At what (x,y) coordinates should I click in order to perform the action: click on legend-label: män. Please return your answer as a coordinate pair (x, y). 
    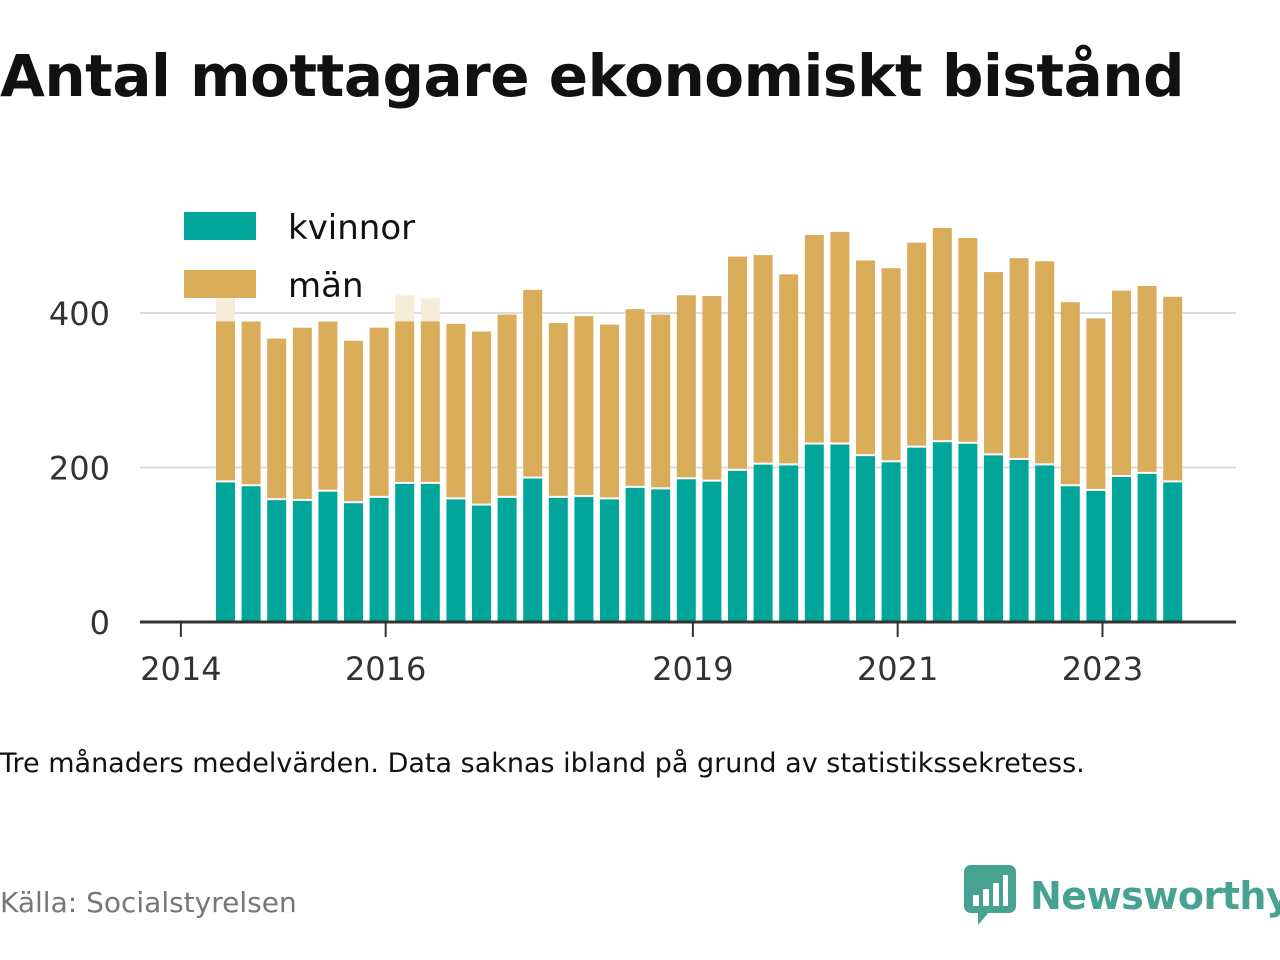
    Looking at the image, I should click on (326, 286).